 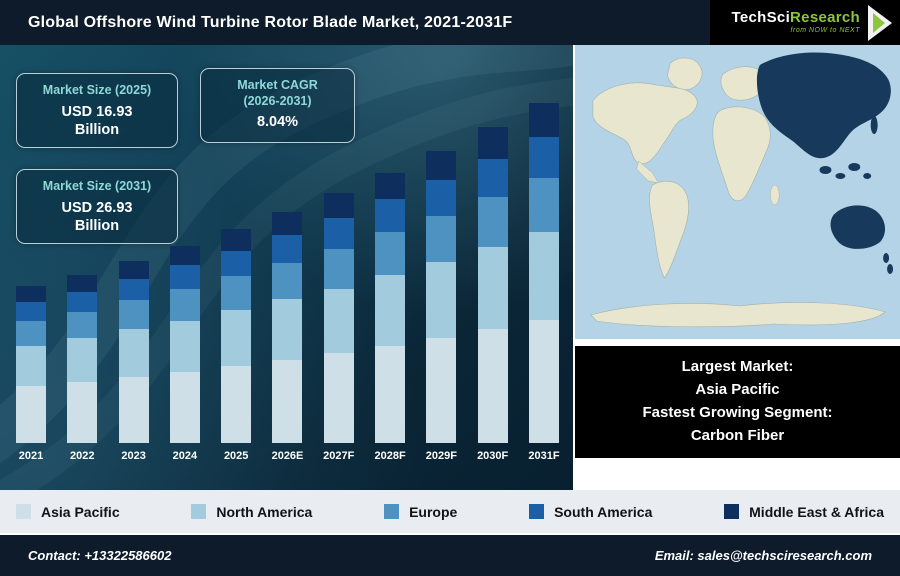 I want to click on fastest-segment-value: Carbon Fiber, so click(x=737, y=435).